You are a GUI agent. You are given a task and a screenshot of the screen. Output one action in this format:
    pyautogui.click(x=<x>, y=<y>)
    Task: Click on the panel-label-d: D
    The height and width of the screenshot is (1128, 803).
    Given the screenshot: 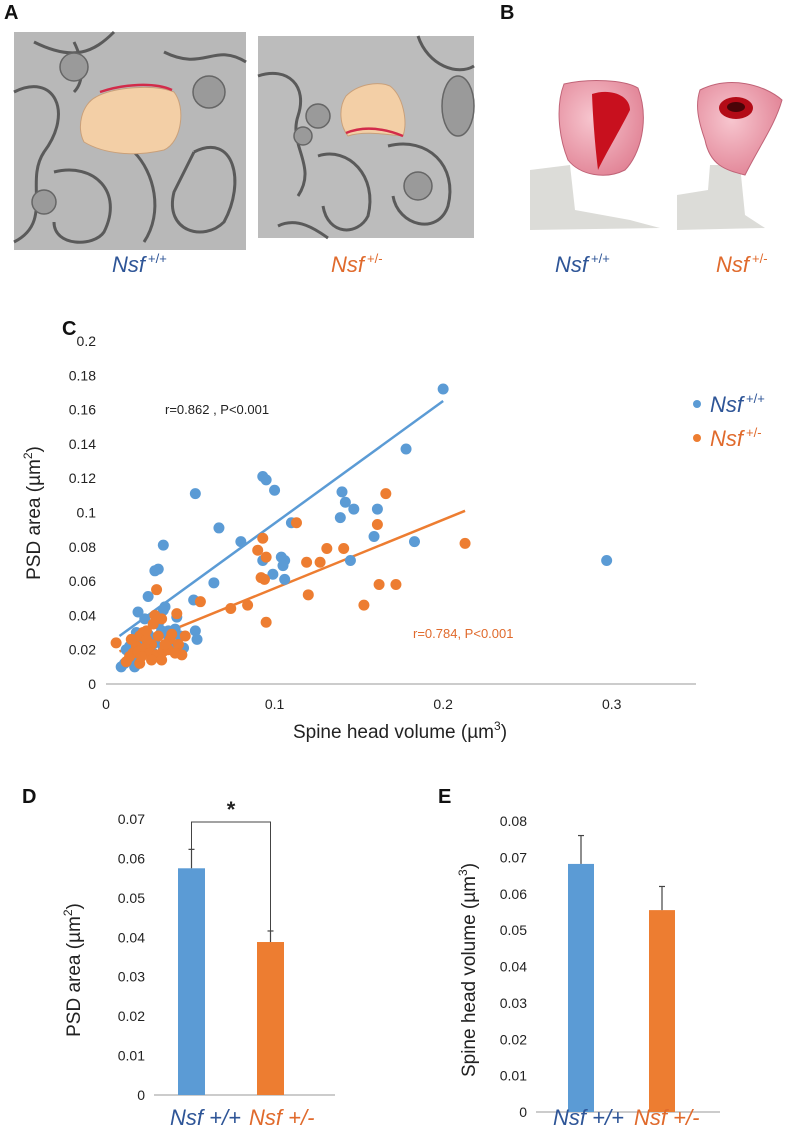 What is the action you would take?
    pyautogui.click(x=29, y=797)
    